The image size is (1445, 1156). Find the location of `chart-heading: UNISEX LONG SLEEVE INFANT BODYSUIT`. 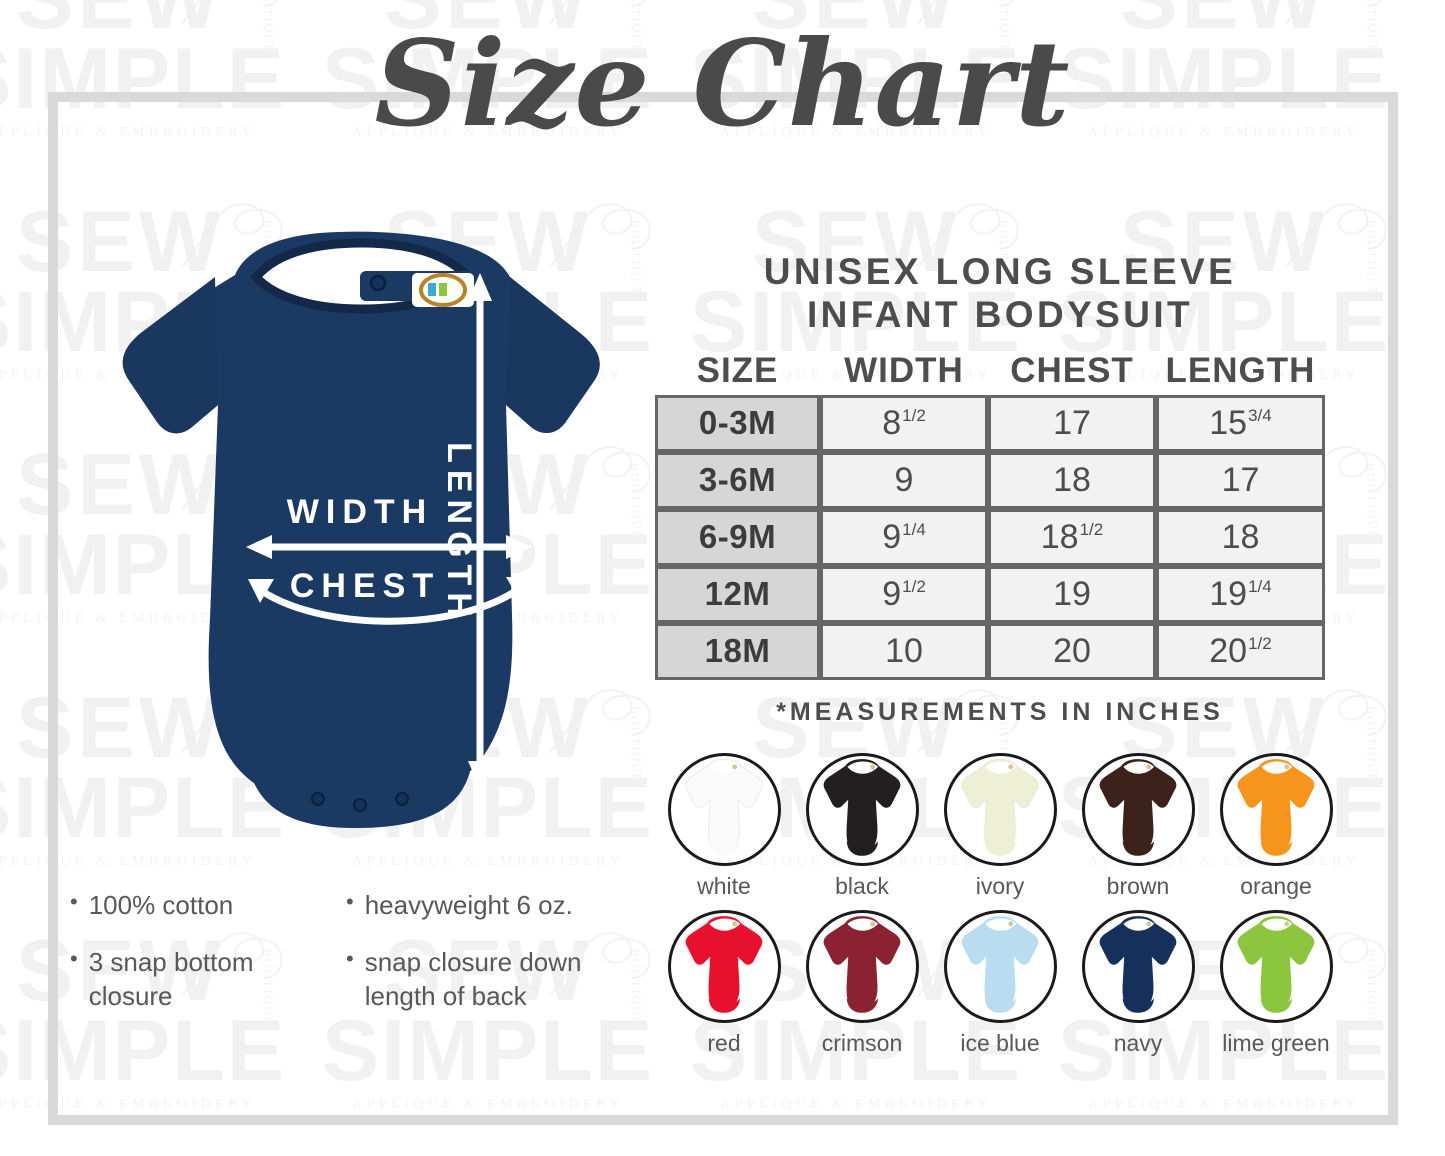

chart-heading: UNISEX LONG SLEEVE INFANT BODYSUIT is located at coordinates (1000, 293).